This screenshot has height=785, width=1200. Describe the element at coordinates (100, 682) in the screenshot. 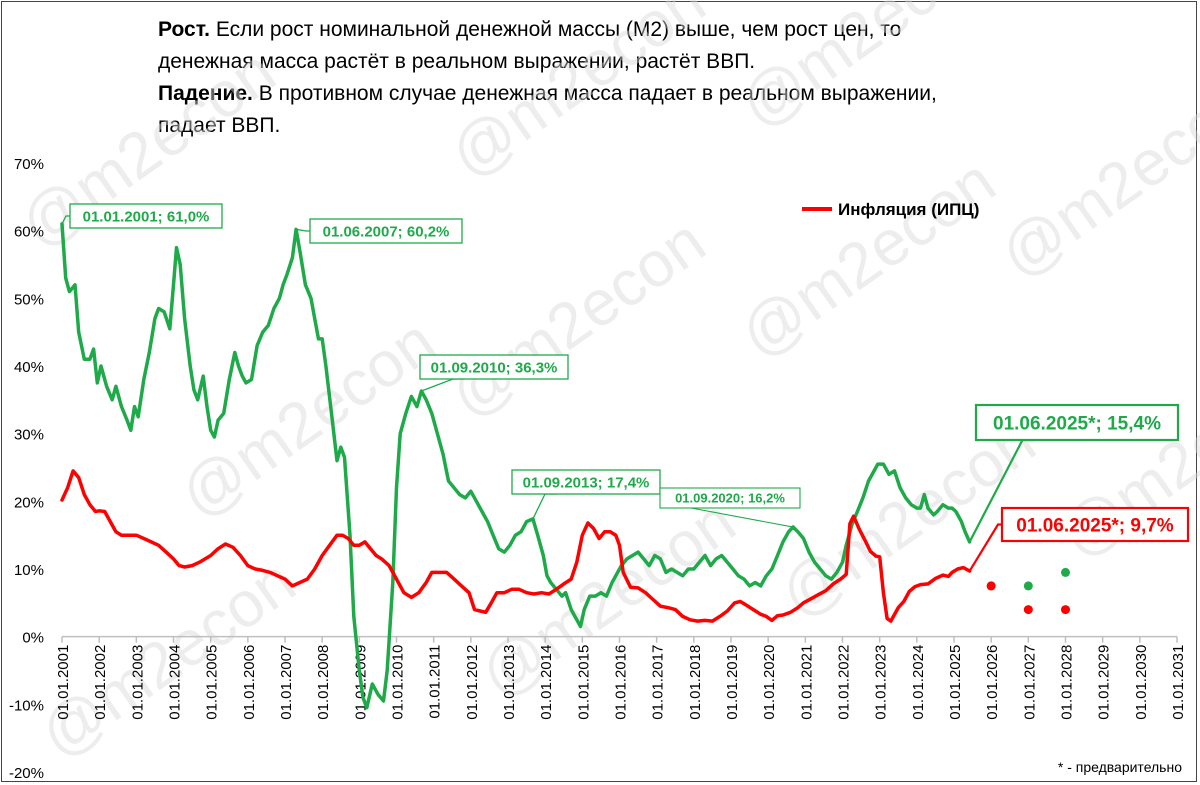

I see `x-tick-label: 01.01.2002` at that location.